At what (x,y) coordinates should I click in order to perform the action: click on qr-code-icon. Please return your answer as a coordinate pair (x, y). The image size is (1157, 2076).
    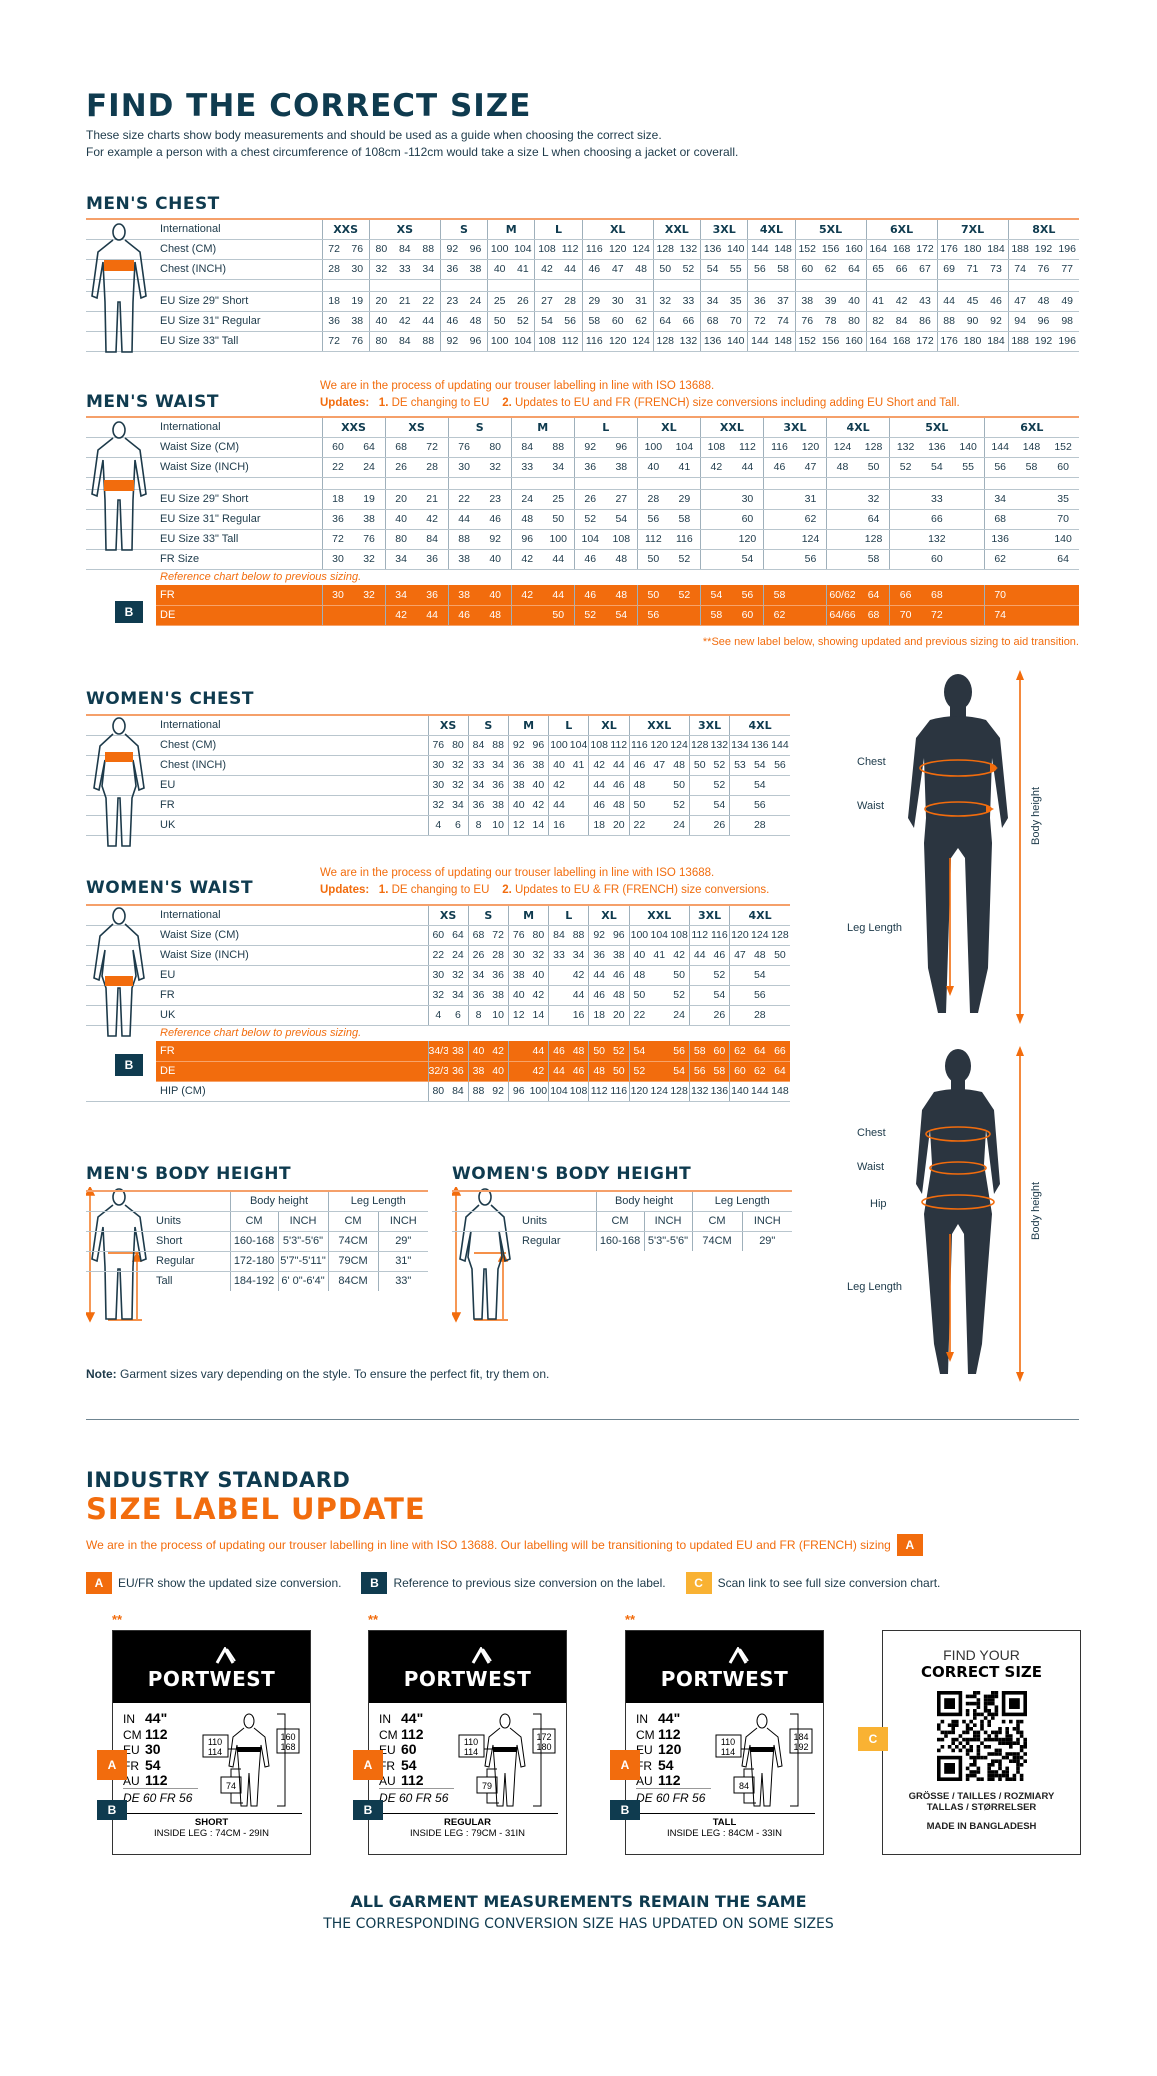
    Looking at the image, I should click on (981, 1736).